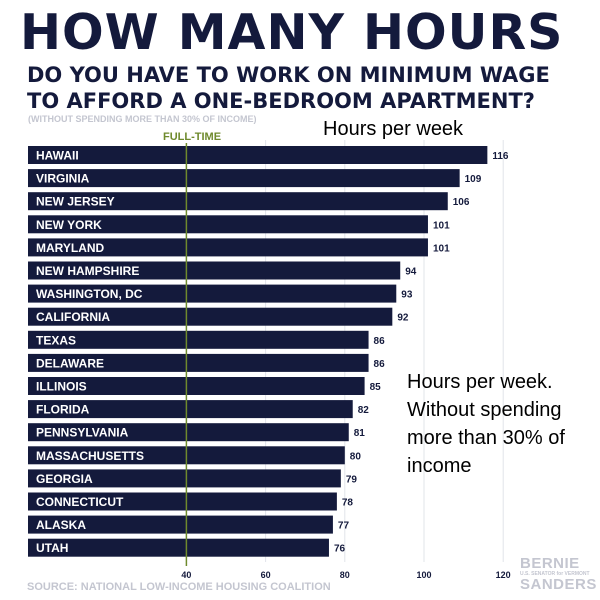 The image size is (600, 600). I want to click on chart-subtitle-line-2: TO AFFORD A ONE-BEDROOM APARTMENT?, so click(281, 101).